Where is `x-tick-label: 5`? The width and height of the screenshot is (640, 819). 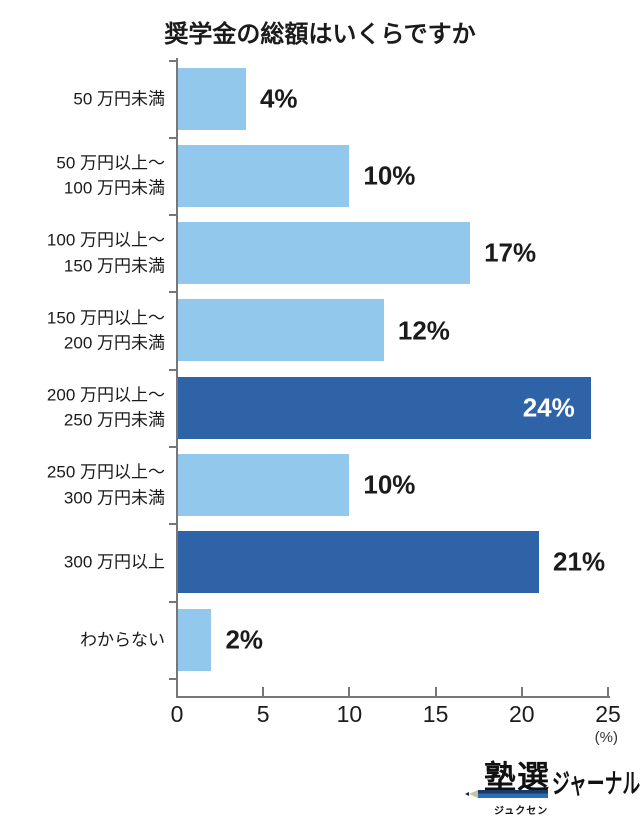 x-tick-label: 5 is located at coordinates (263, 714).